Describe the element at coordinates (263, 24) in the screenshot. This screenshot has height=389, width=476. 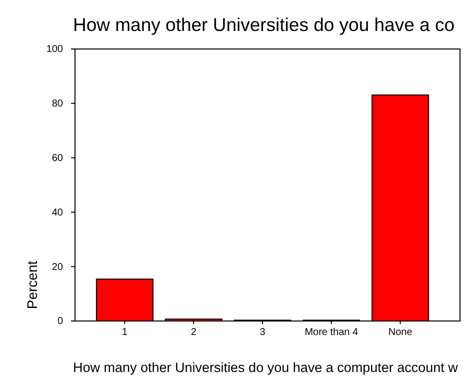
I see `chart-title: How many other Universities do you have a co` at that location.